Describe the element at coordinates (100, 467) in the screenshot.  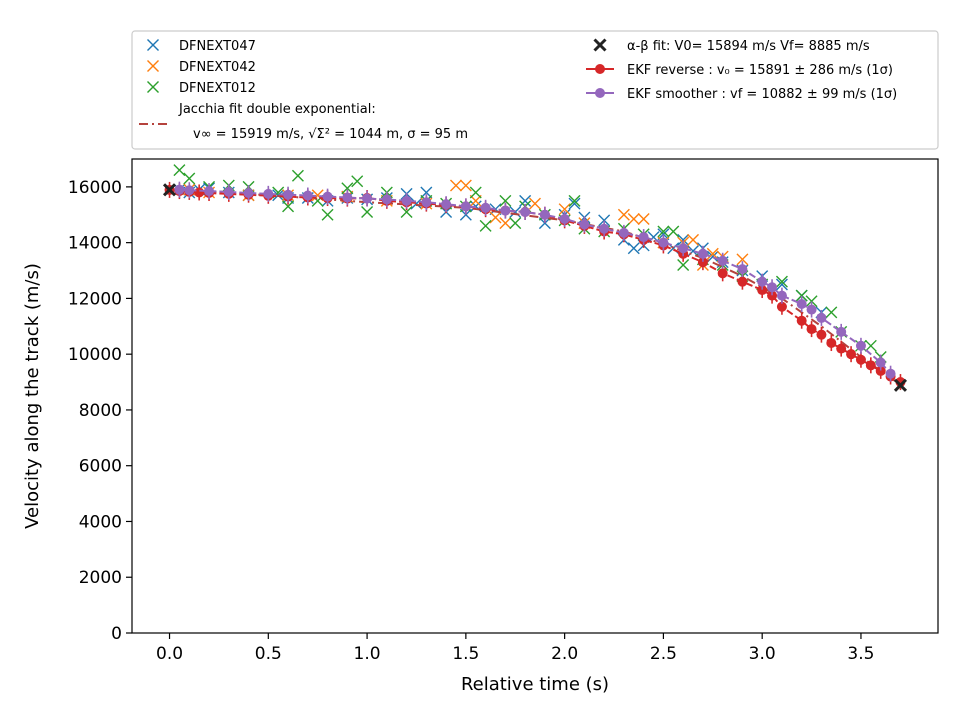
I see `y-tick-label: 6000` at that location.